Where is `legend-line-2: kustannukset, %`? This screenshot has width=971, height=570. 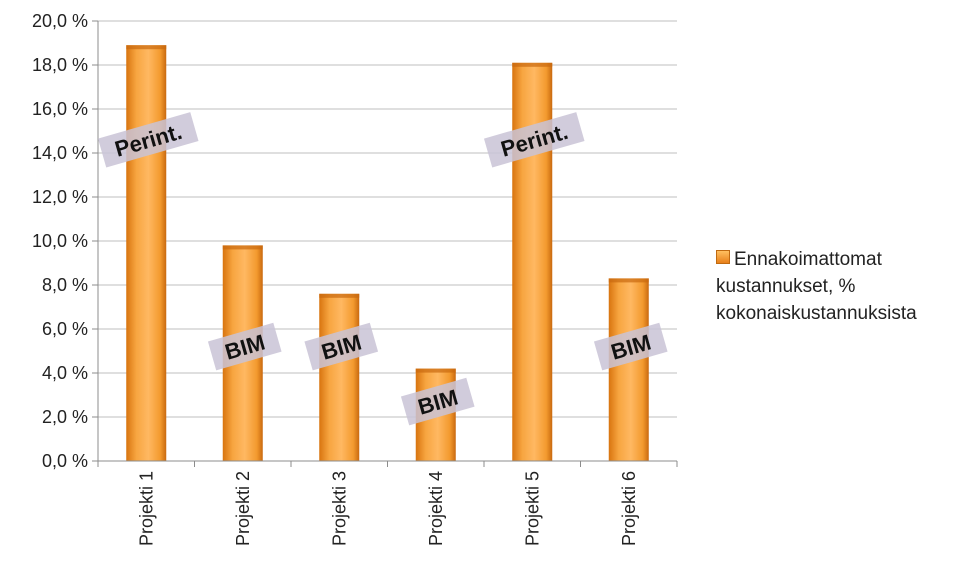 legend-line-2: kustannukset, % is located at coordinates (786, 286).